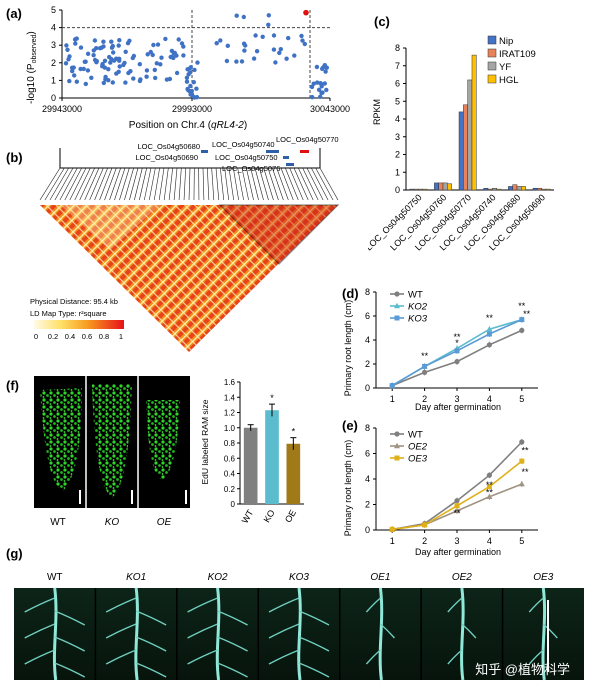 This screenshot has width=600, height=682. I want to click on manhattan-x-tick-label: 29943000, so click(62, 109).